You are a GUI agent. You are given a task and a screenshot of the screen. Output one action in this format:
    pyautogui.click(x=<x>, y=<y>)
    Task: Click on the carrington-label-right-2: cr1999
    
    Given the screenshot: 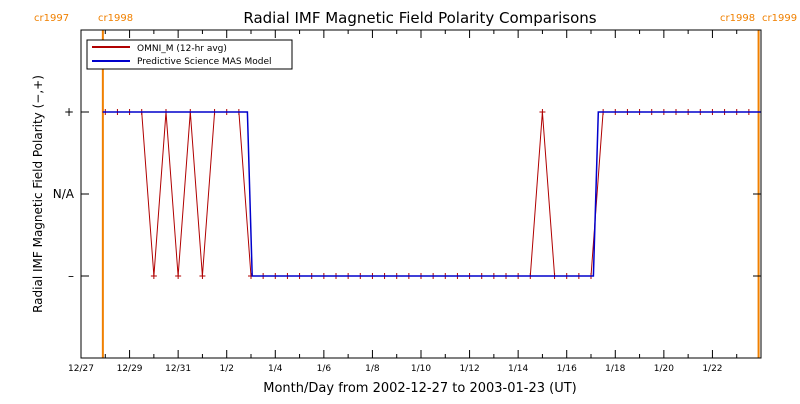 What is the action you would take?
    pyautogui.click(x=779, y=18)
    